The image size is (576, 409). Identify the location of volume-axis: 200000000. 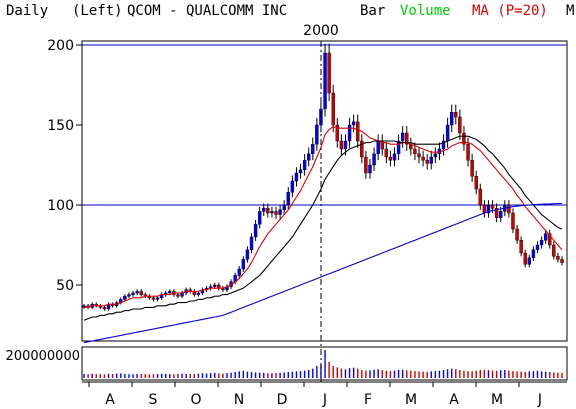
(43, 356).